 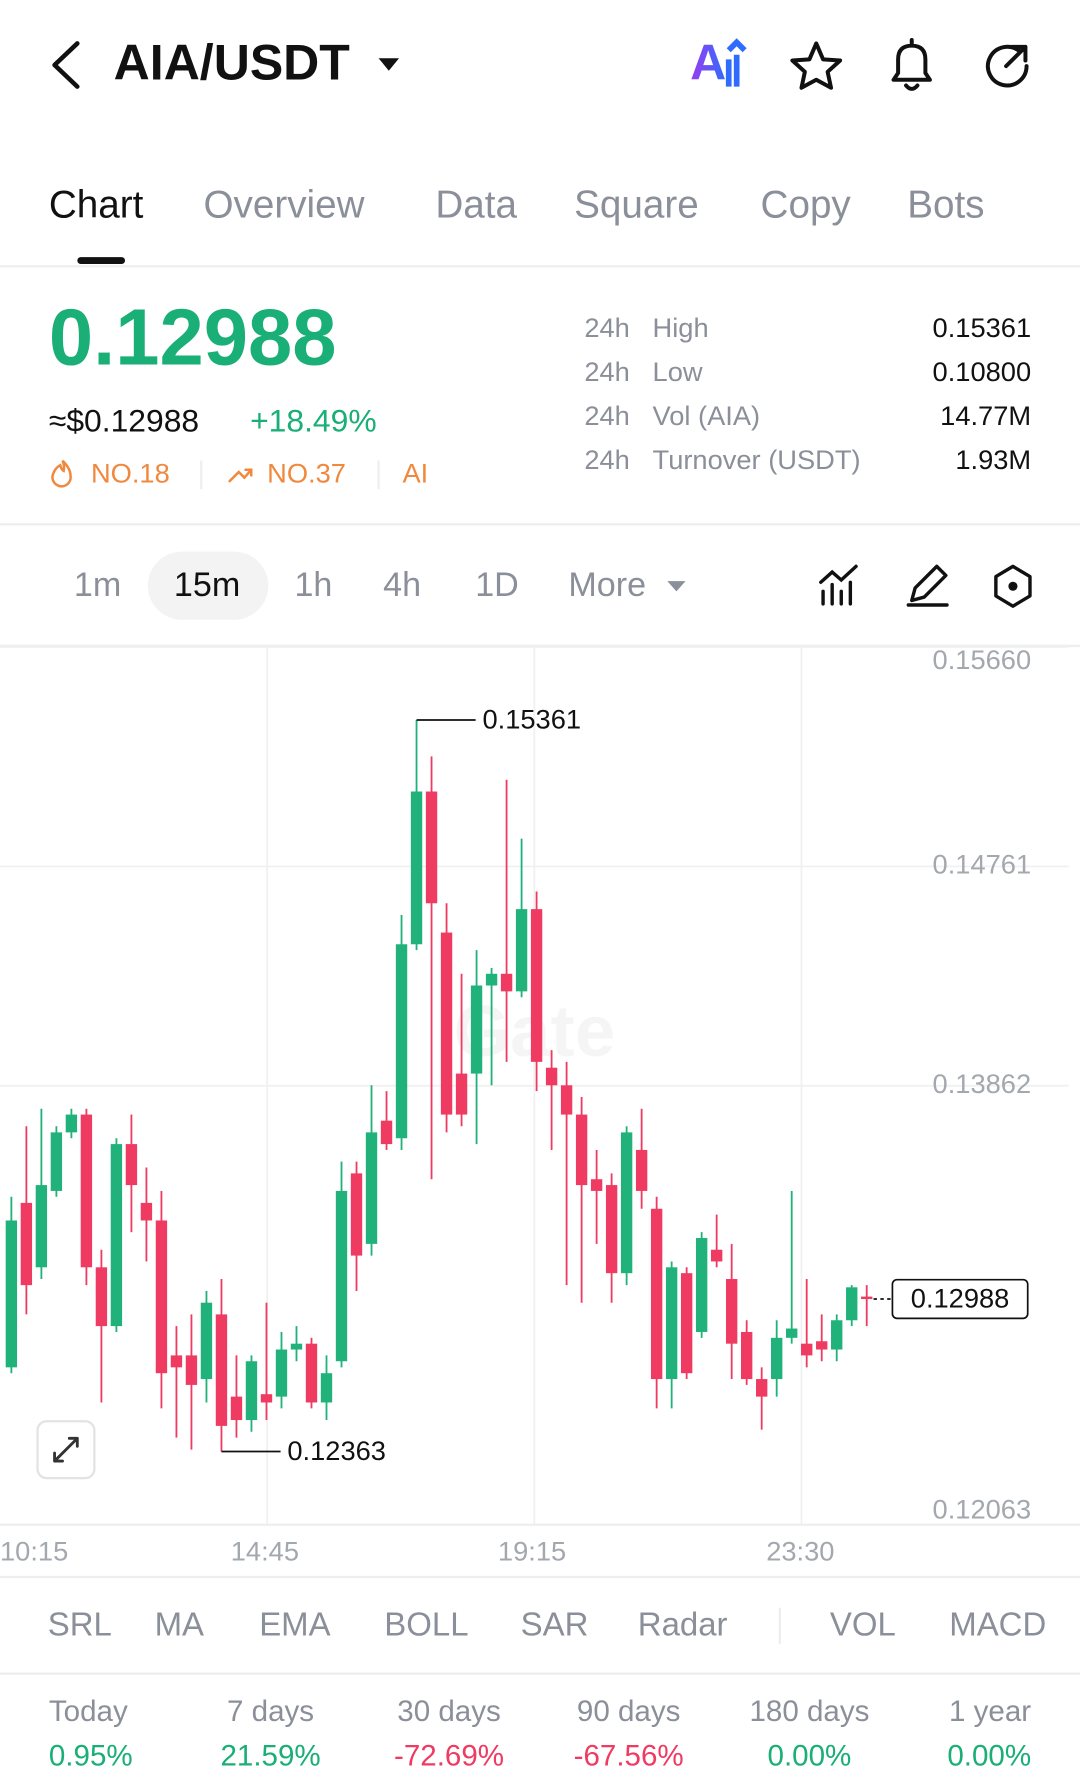 I want to click on last-price-box, so click(x=960, y=1299).